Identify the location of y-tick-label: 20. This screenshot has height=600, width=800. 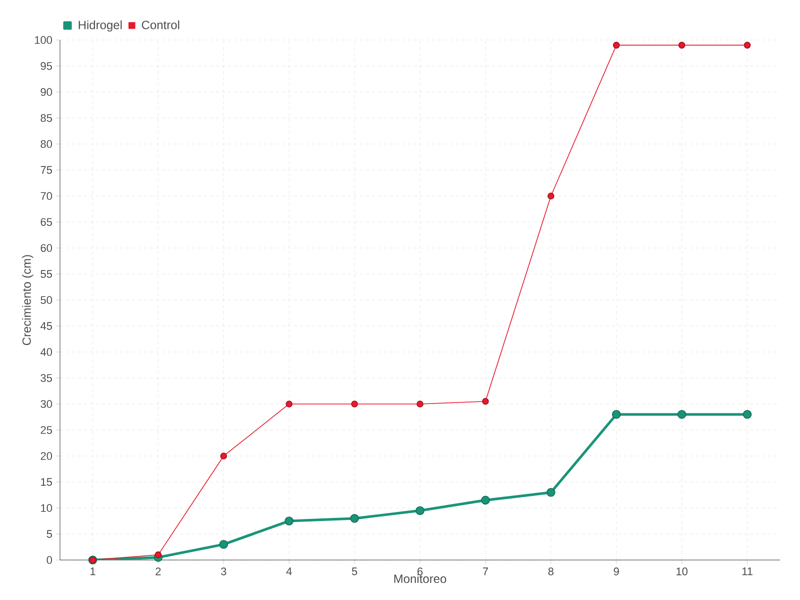
(46, 456).